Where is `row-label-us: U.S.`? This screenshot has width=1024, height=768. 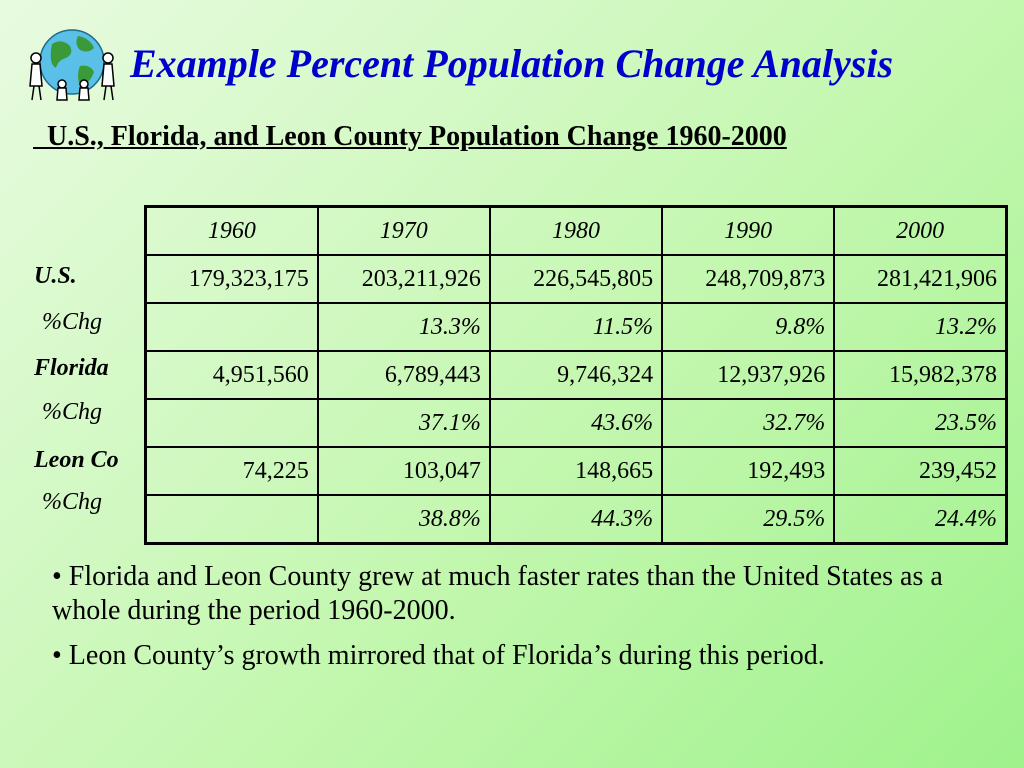
row-label-us: U.S. is located at coordinates (55, 276).